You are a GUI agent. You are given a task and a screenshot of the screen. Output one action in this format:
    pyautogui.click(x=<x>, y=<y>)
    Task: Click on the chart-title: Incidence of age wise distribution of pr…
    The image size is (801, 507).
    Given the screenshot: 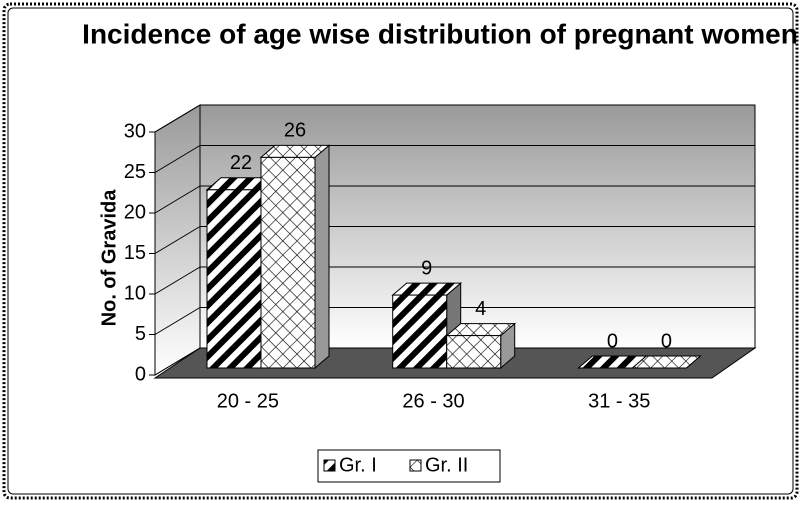 What is the action you would take?
    pyautogui.click(x=440, y=33)
    